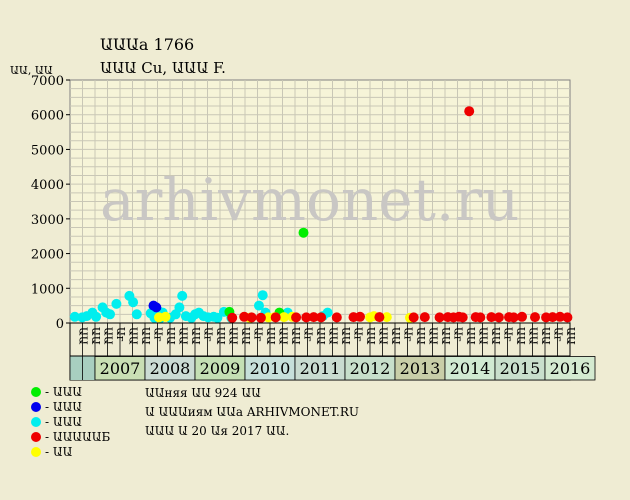  What do you see at coordinates (420, 368) in the screenshot?
I see `year-label: 2013` at bounding box center [420, 368].